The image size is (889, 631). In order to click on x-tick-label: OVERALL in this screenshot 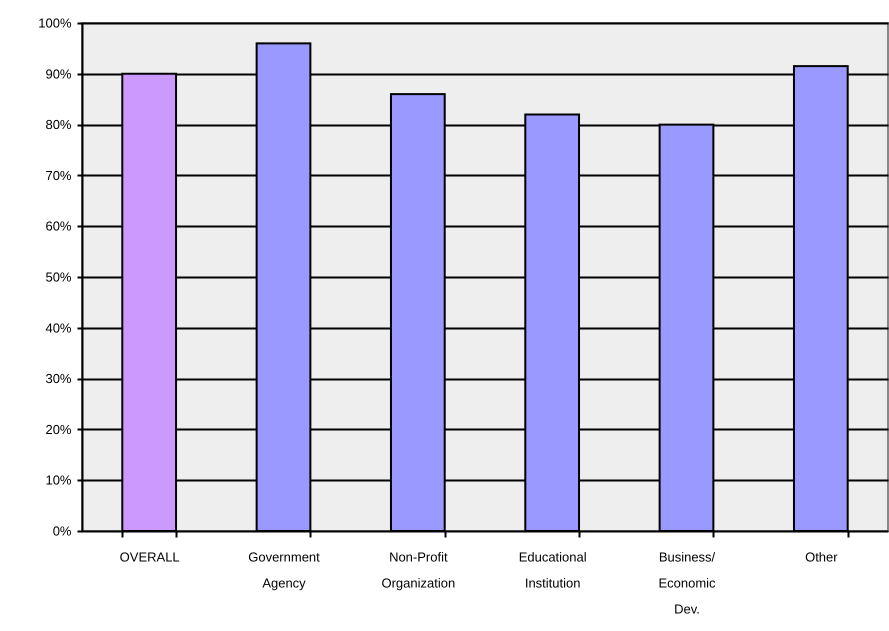, I will do `click(150, 557)`.